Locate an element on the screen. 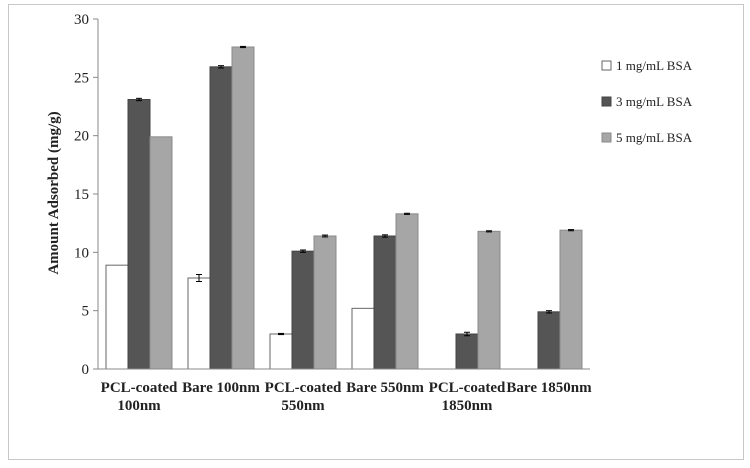 This screenshot has width=750, height=468. y-tick-label: 10 is located at coordinates (81, 253).